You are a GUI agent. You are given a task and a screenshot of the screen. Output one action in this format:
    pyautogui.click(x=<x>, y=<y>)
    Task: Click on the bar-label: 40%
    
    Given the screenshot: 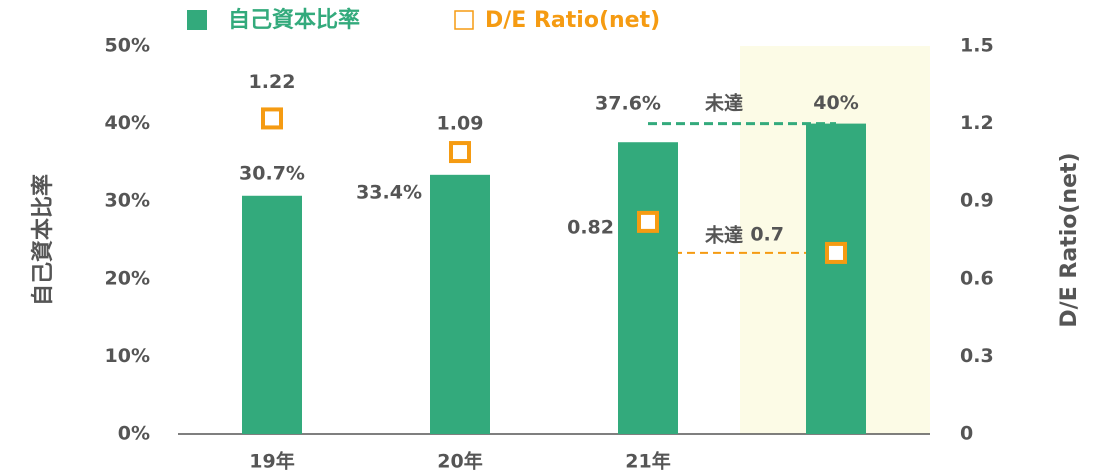 What is the action you would take?
    pyautogui.click(x=835, y=103)
    